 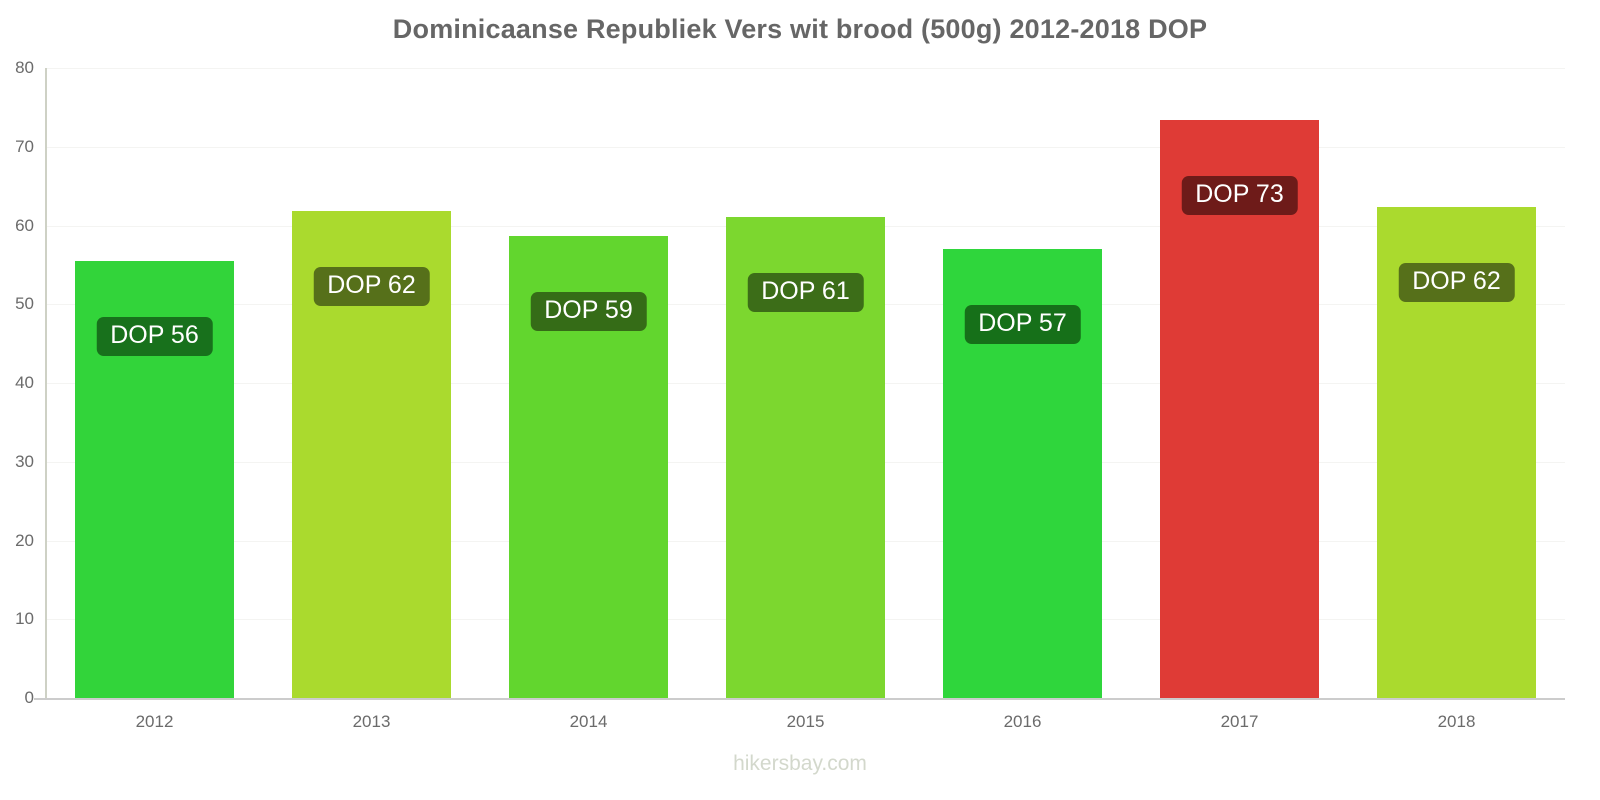 What do you see at coordinates (154, 336) in the screenshot?
I see `bar-value-label: DOP 56` at bounding box center [154, 336].